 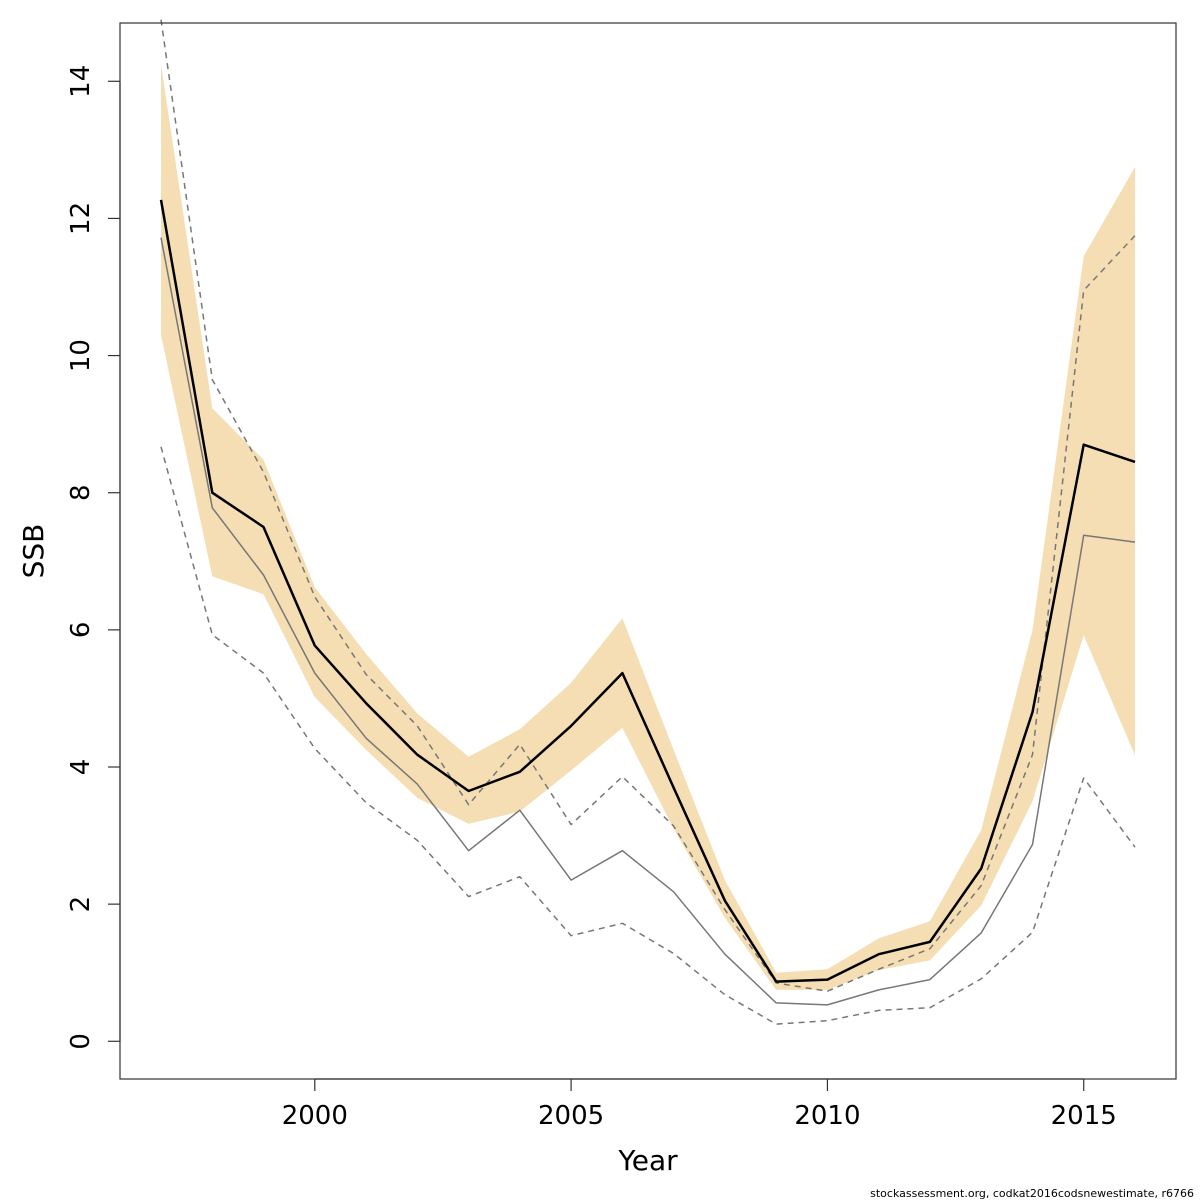 I want to click on x-axis: 2000 2005 2010 2015, so click(x=699, y=1104).